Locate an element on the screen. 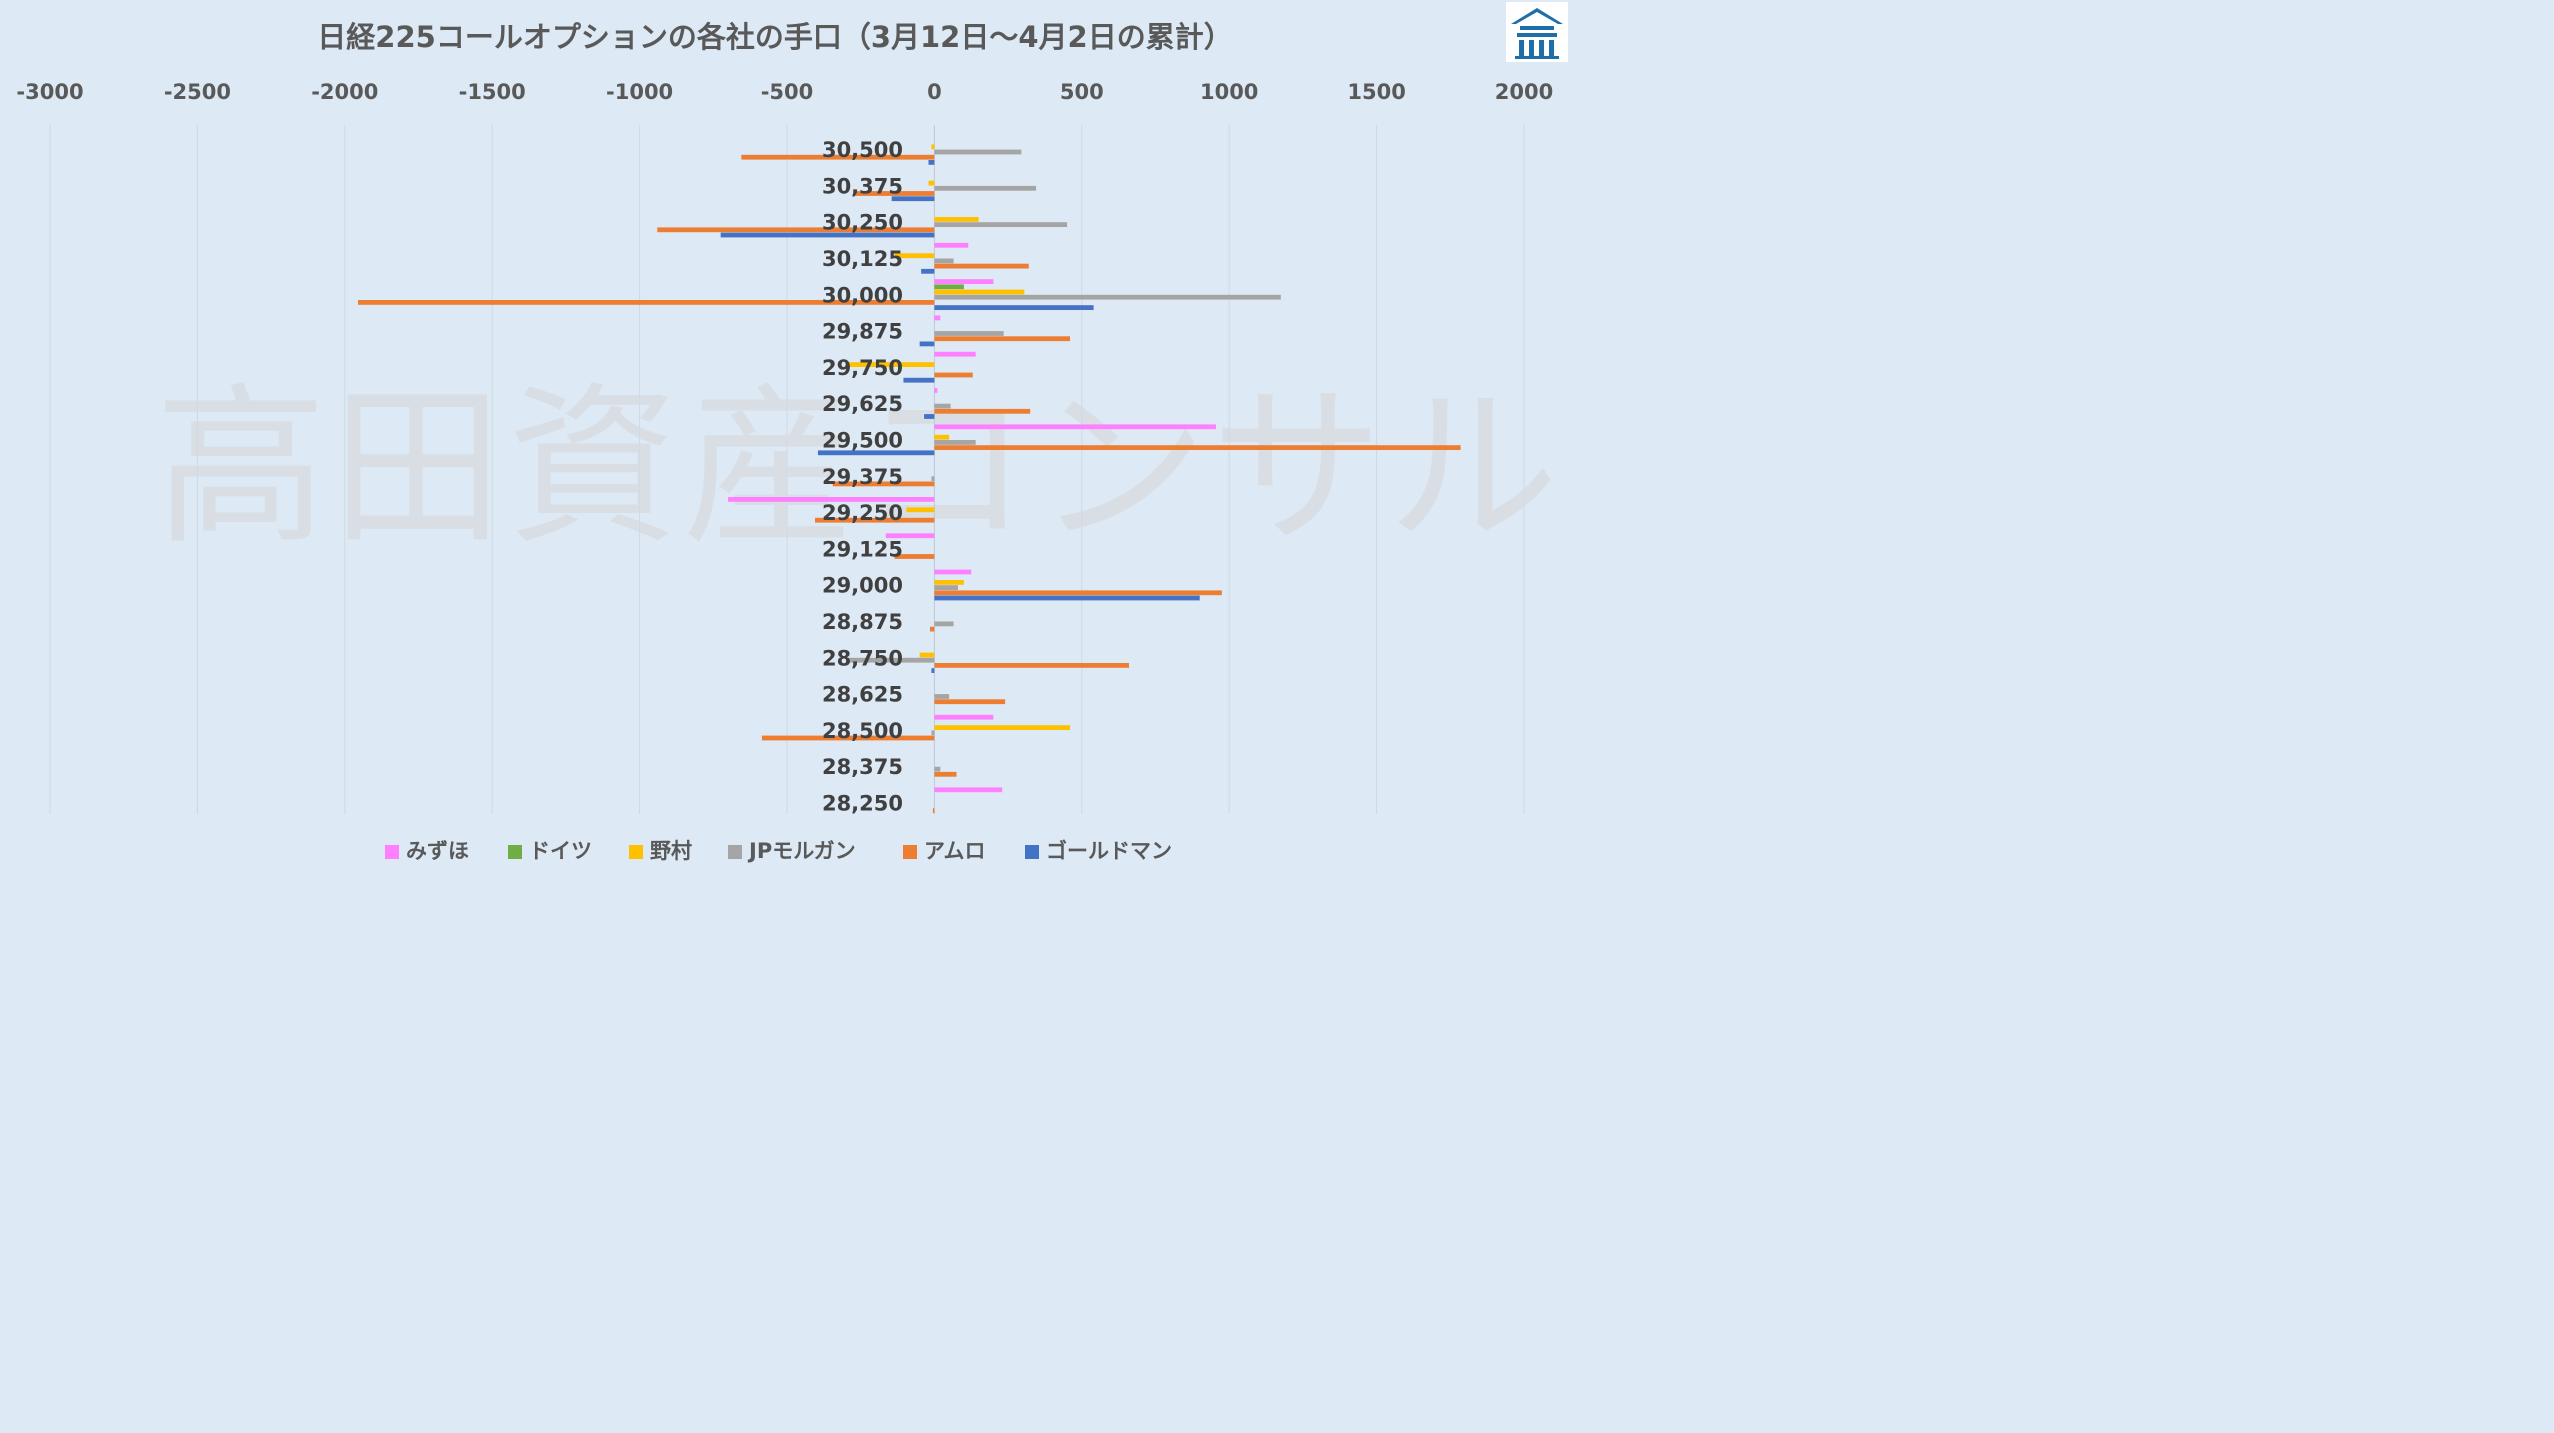 Image resolution: width=2554 pixels, height=1433 pixels. y-tick-label: 29,375 is located at coordinates (862, 477).